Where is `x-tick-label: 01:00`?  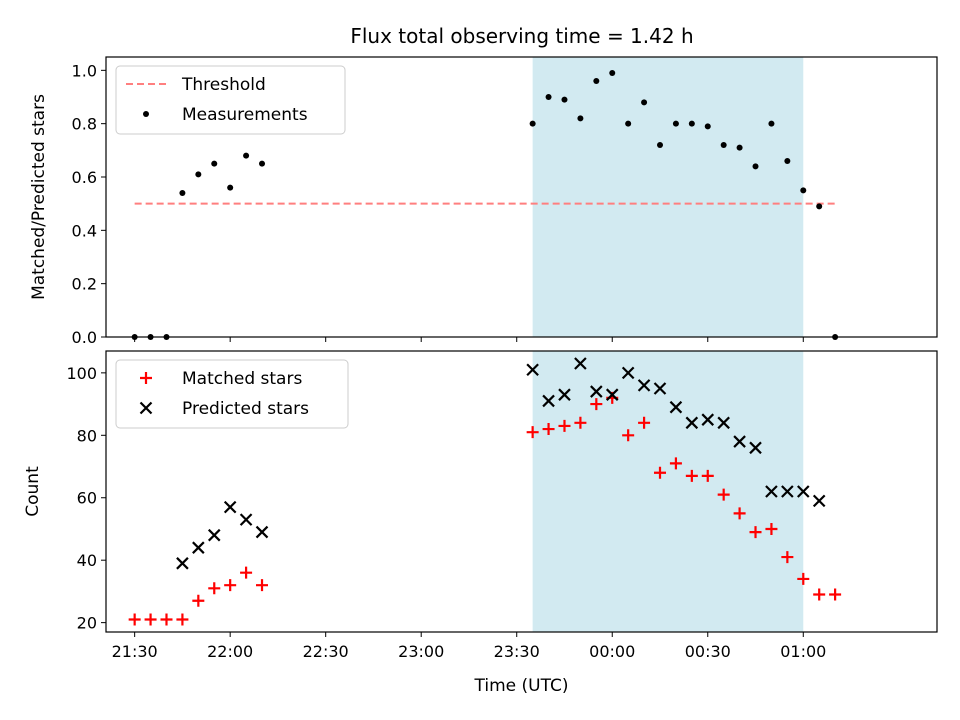 x-tick-label: 01:00 is located at coordinates (803, 651).